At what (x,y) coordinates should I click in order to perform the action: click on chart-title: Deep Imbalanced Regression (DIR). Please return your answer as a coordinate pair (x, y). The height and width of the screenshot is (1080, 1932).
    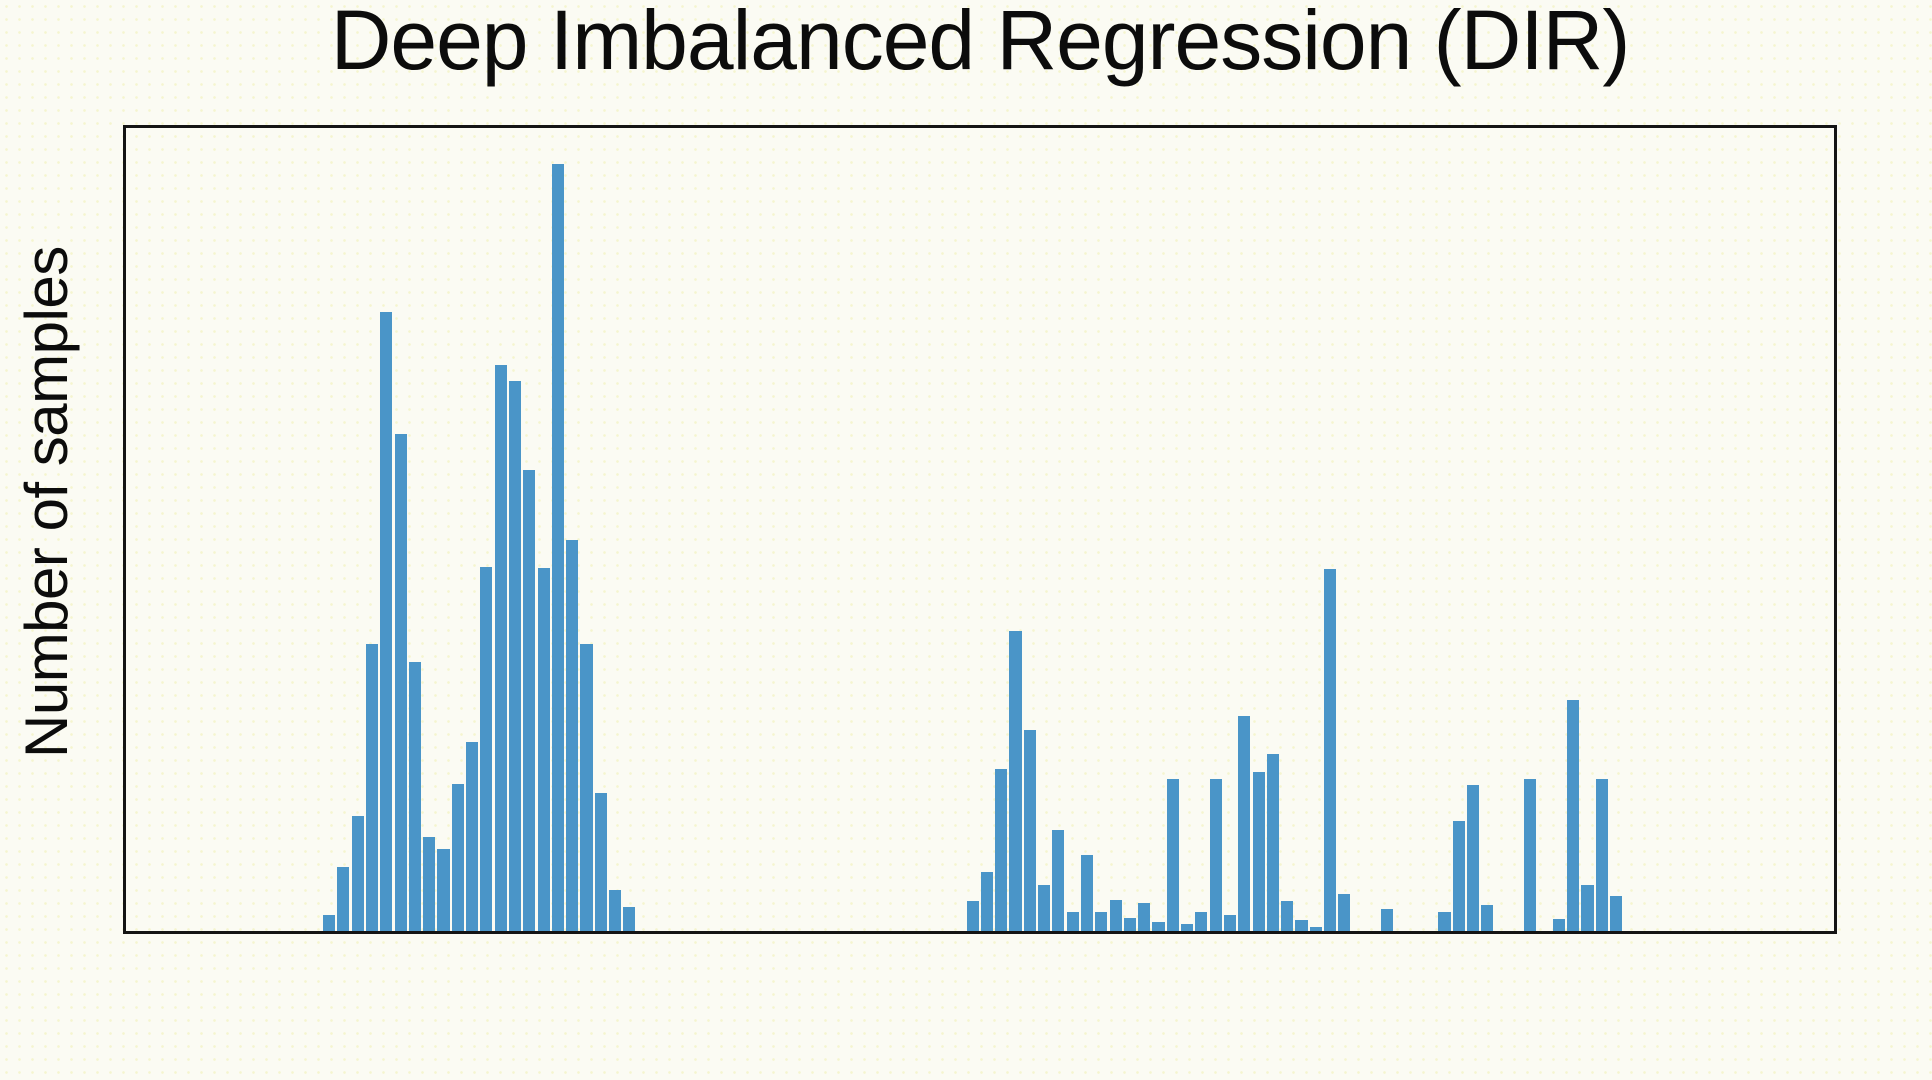
    Looking at the image, I should click on (980, 43).